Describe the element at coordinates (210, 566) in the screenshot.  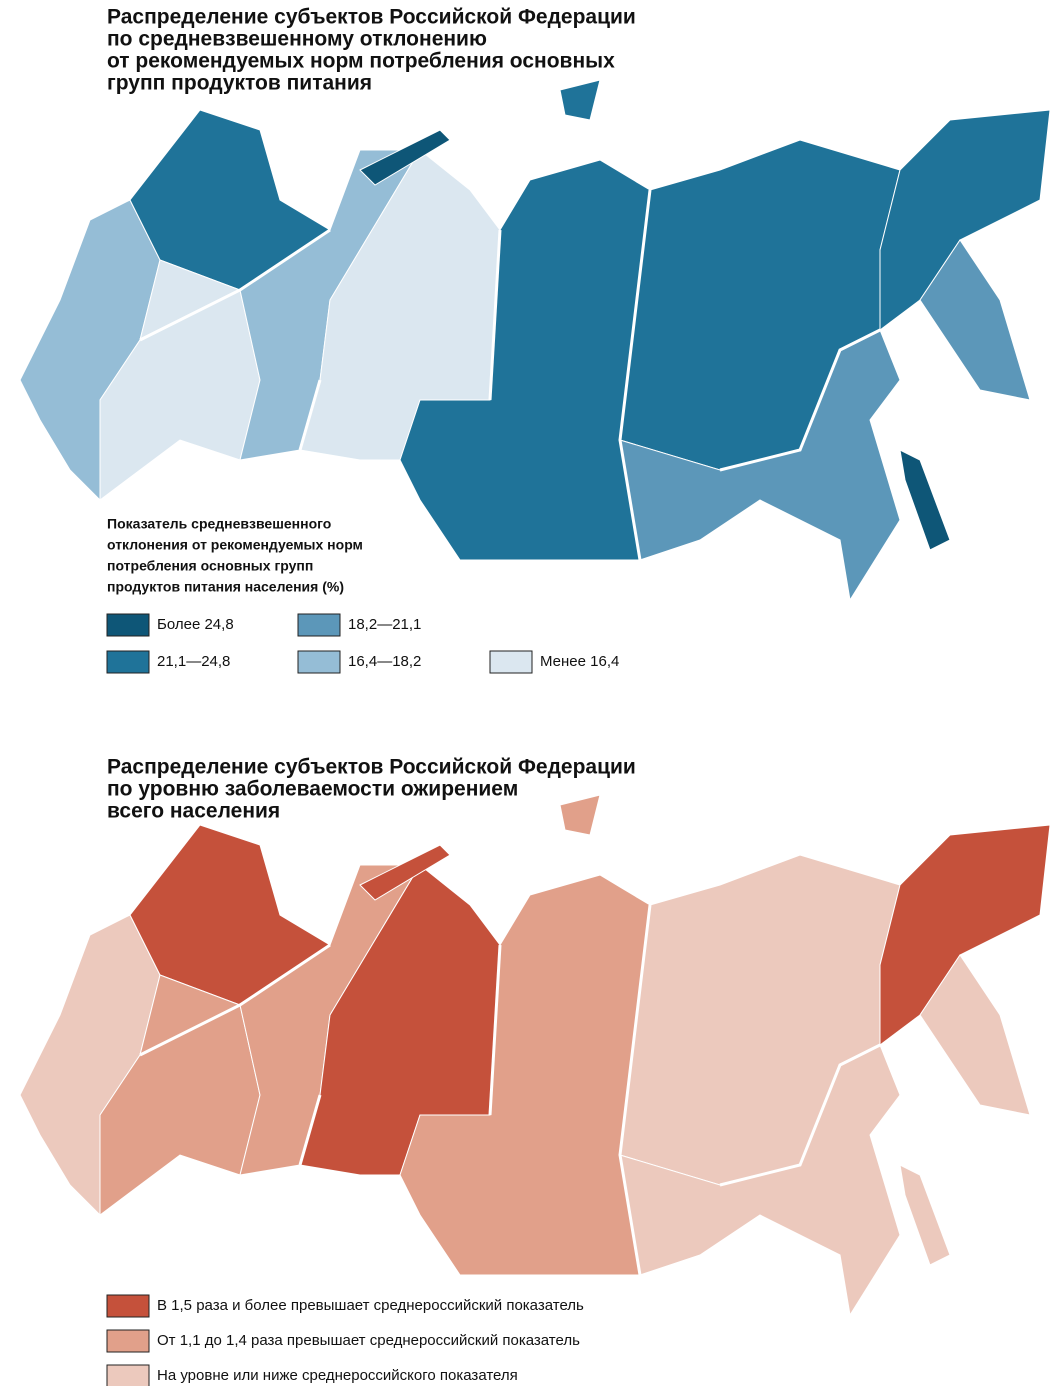
I see `legend-title: потребления основных групп` at that location.